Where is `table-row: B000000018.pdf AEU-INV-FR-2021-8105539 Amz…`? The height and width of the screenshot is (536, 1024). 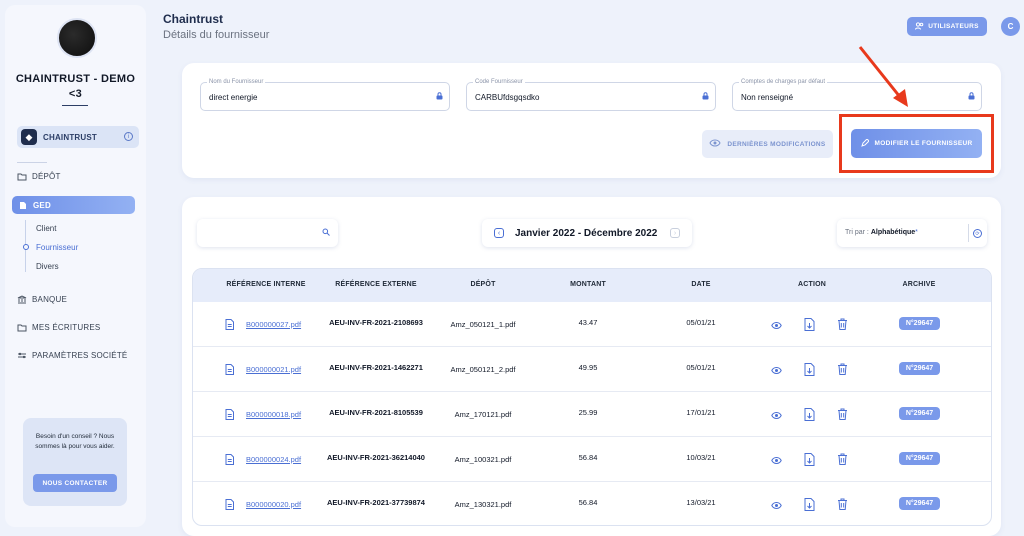 table-row: B000000018.pdf AEU-INV-FR-2021-8105539 Amz… is located at coordinates (592, 414).